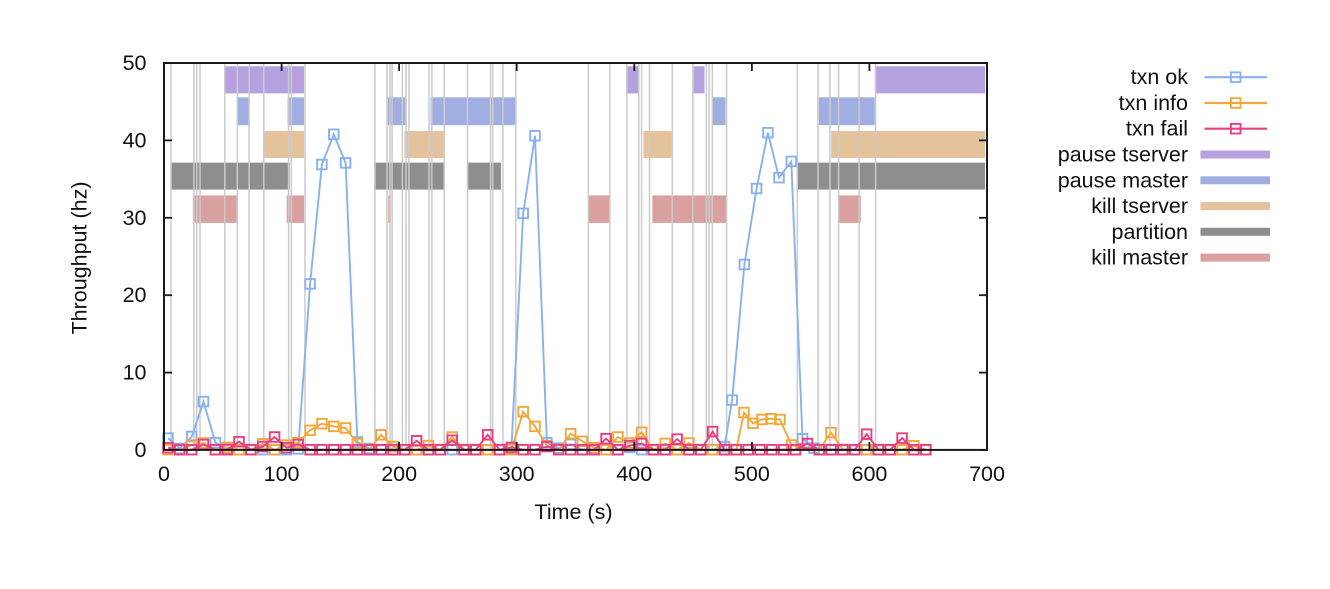  What do you see at coordinates (1160, 77) in the screenshot?
I see `svg-text: txn ok` at bounding box center [1160, 77].